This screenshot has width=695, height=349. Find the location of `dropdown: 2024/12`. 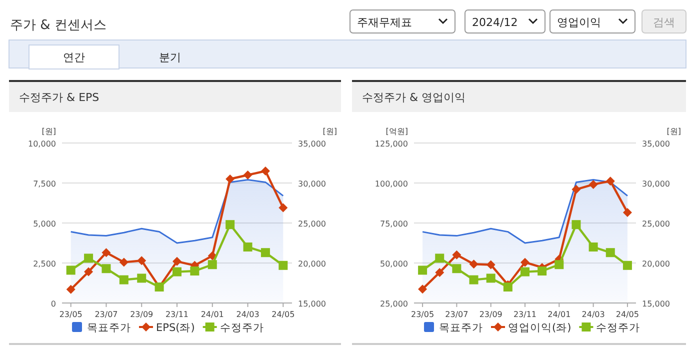

dropdown: 2024/12 is located at coordinates (505, 22).